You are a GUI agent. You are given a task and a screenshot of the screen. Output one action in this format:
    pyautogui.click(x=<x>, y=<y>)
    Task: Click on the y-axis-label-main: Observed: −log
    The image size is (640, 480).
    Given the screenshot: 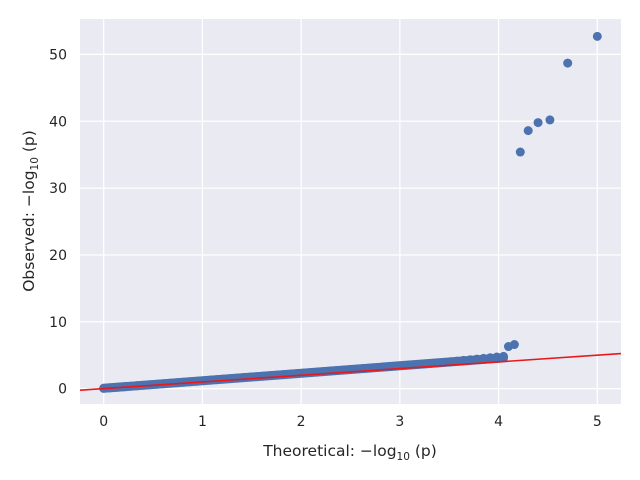 What is the action you would take?
    pyautogui.click(x=29, y=230)
    